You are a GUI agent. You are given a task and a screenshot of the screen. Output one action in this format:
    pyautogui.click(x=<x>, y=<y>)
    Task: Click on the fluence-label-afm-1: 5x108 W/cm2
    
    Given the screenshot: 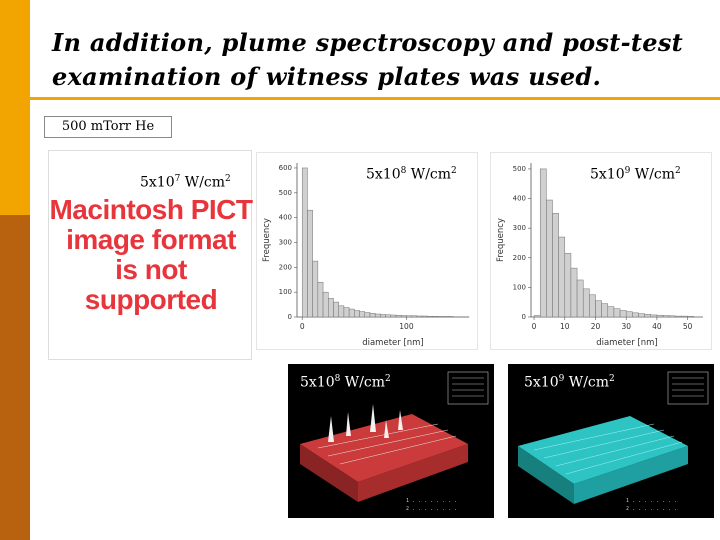 What is the action you would take?
    pyautogui.click(x=345, y=382)
    